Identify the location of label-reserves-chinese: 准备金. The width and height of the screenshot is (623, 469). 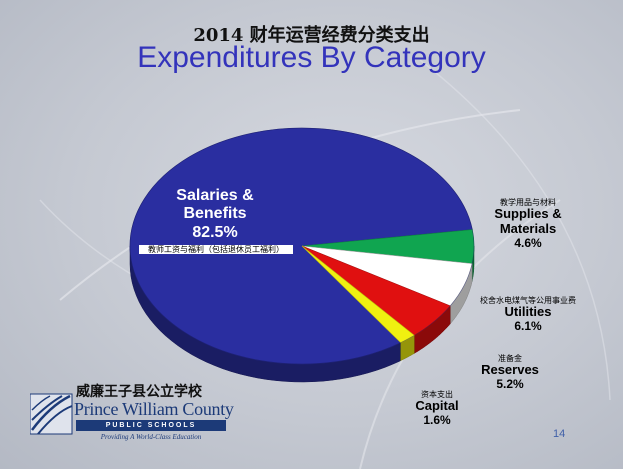
(510, 358).